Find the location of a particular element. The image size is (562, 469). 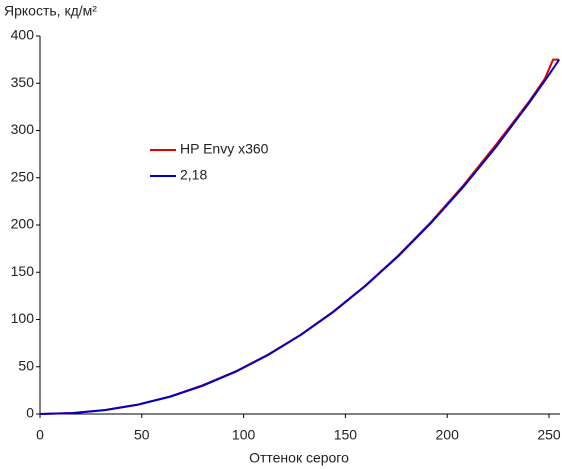

y-tick-label: 0 is located at coordinates (30, 413).